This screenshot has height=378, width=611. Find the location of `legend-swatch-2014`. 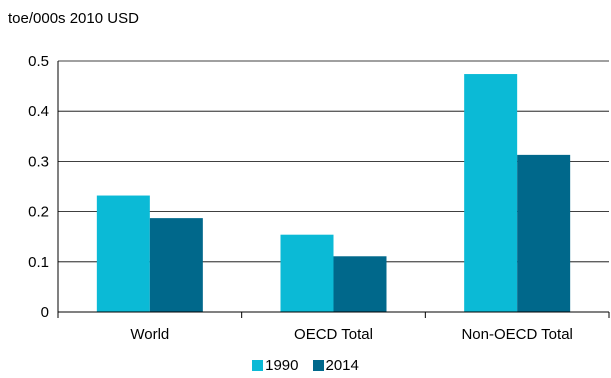

legend-swatch-2014 is located at coordinates (318, 365).